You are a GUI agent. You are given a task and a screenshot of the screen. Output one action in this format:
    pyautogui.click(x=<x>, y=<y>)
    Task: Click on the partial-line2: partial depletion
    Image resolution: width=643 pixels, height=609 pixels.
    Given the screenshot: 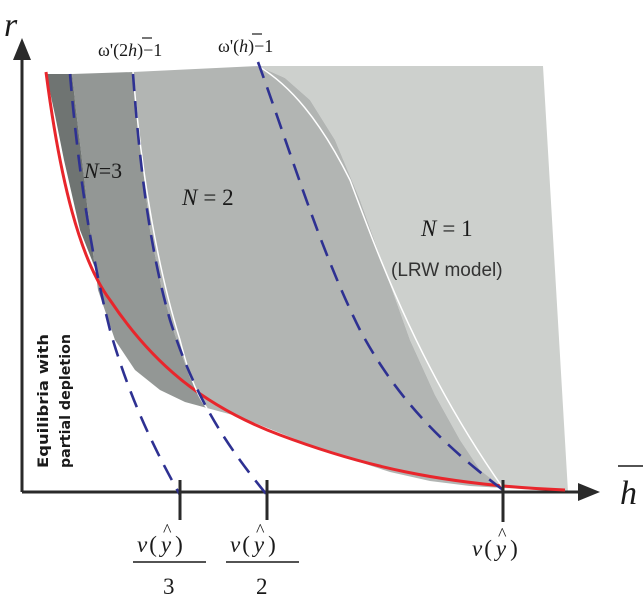 What is the action you would take?
    pyautogui.click(x=66, y=401)
    